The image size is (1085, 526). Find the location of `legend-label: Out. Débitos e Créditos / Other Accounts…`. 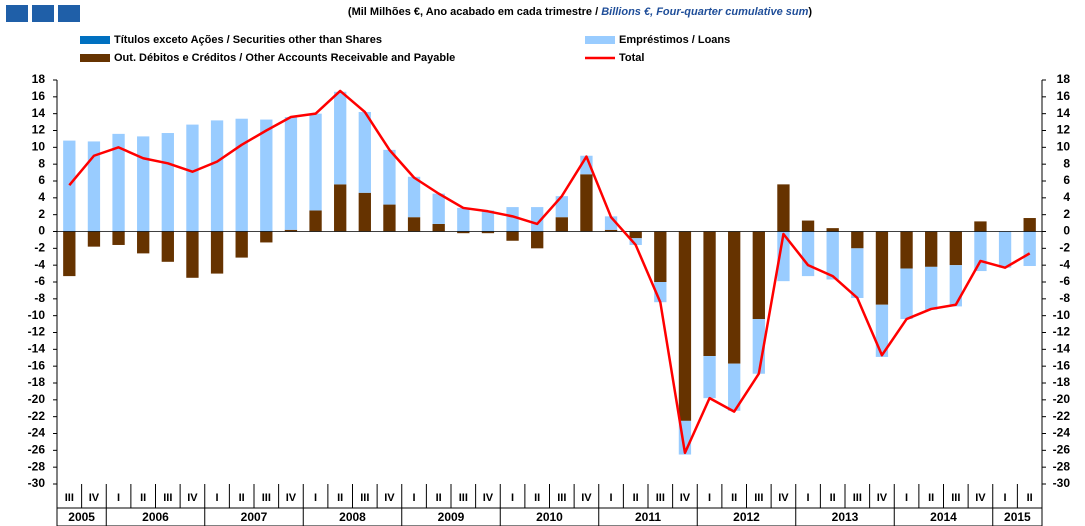

legend-label: Out. Débitos e Créditos / Other Accounts… is located at coordinates (284, 58).